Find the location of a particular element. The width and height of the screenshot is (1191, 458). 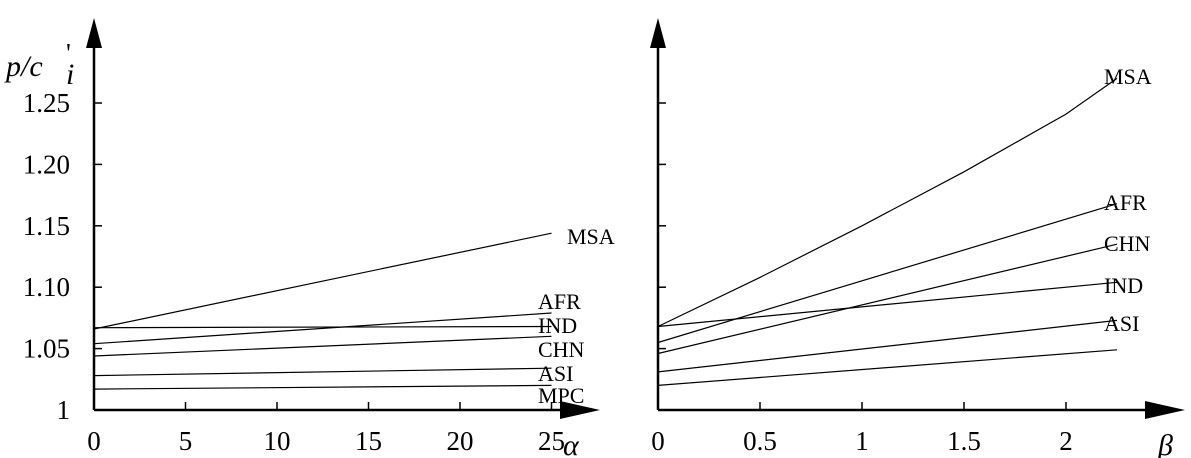

right-series-line-afr is located at coordinates (887, 273).